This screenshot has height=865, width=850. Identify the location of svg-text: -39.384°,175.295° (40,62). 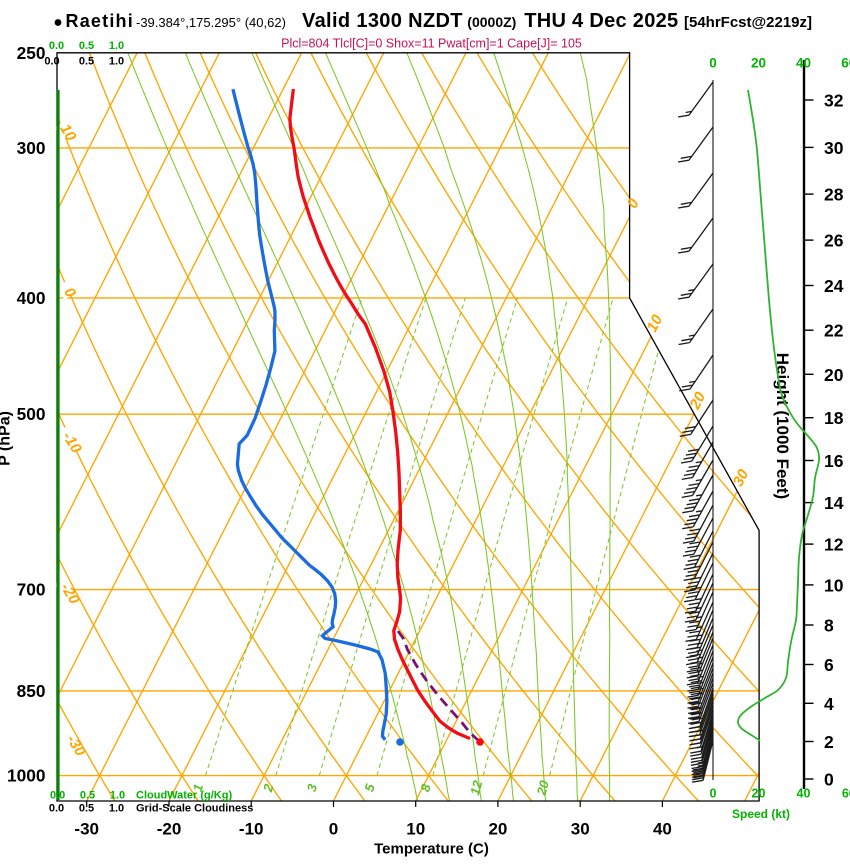
(211, 22).